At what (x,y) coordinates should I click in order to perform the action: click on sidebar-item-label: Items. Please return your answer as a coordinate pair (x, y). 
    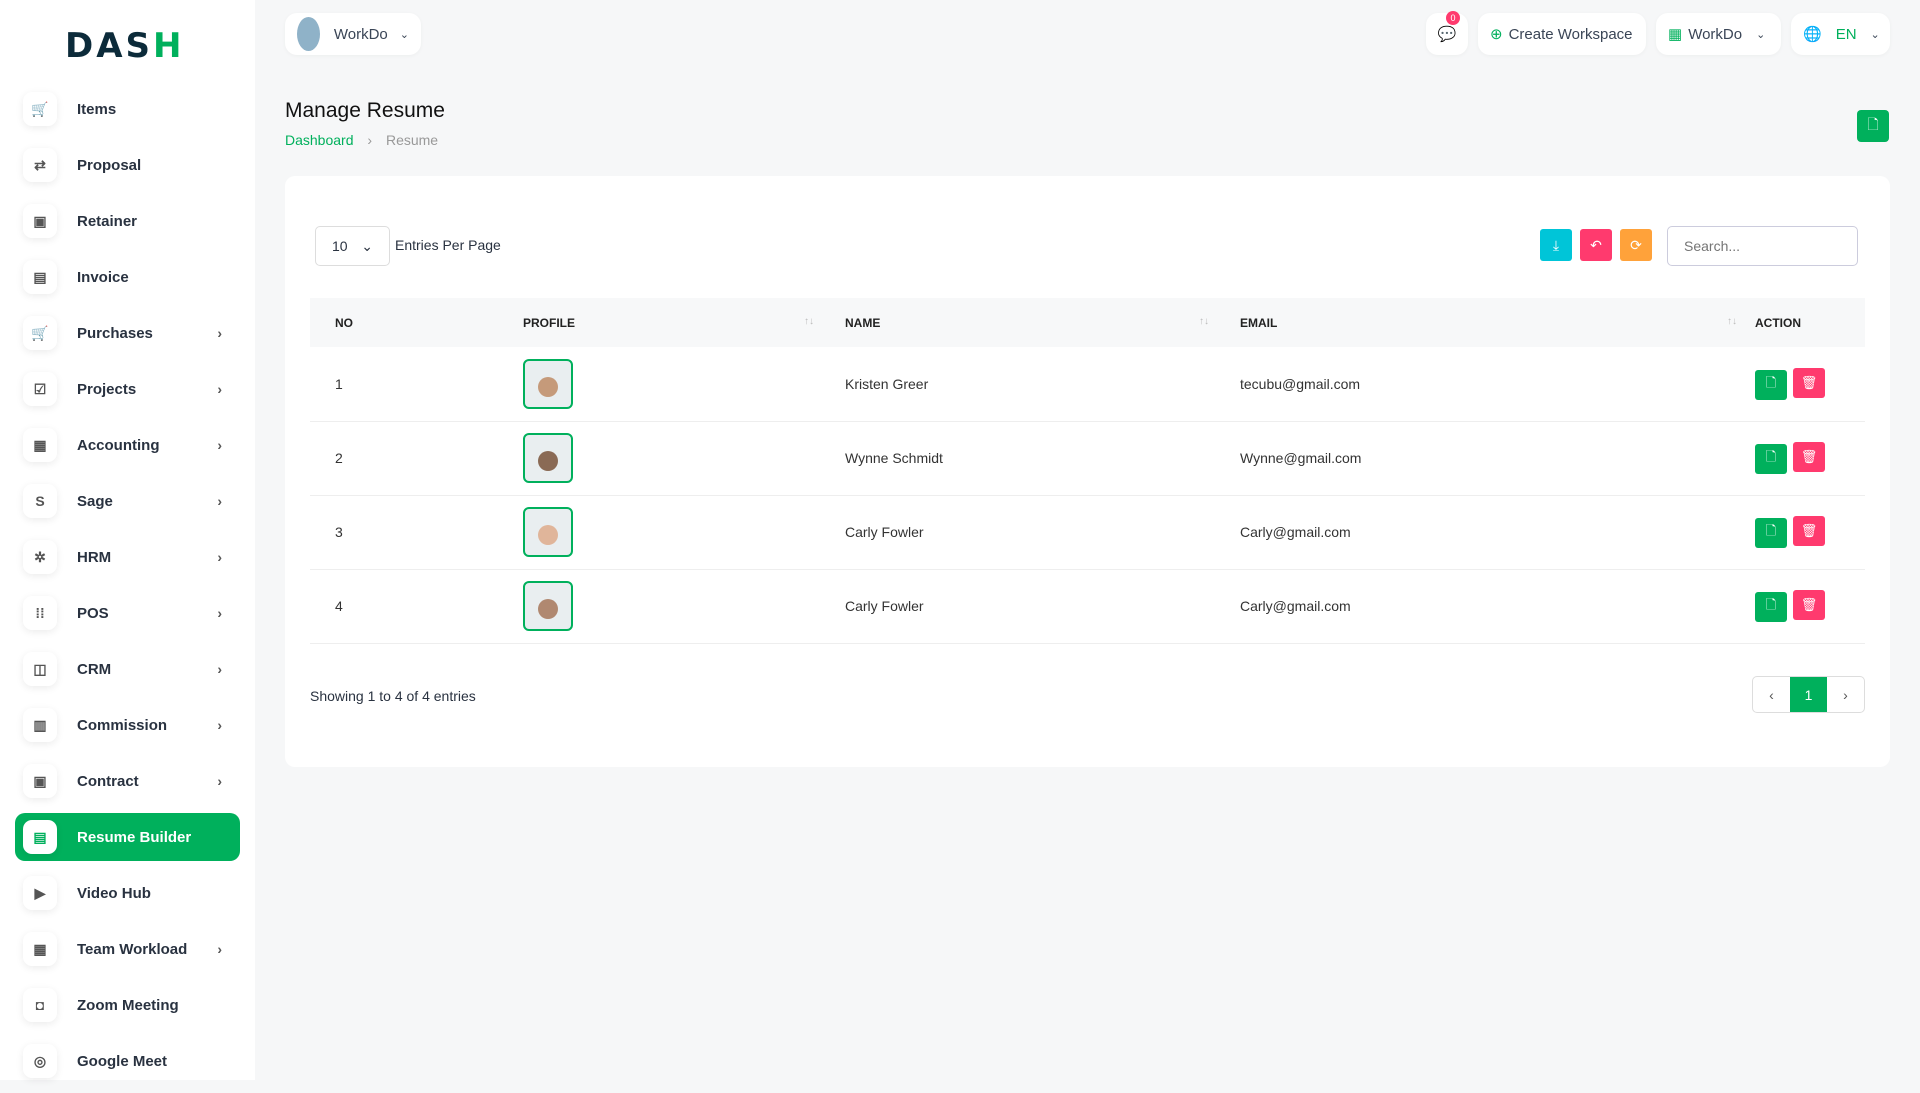
    Looking at the image, I should click on (97, 109).